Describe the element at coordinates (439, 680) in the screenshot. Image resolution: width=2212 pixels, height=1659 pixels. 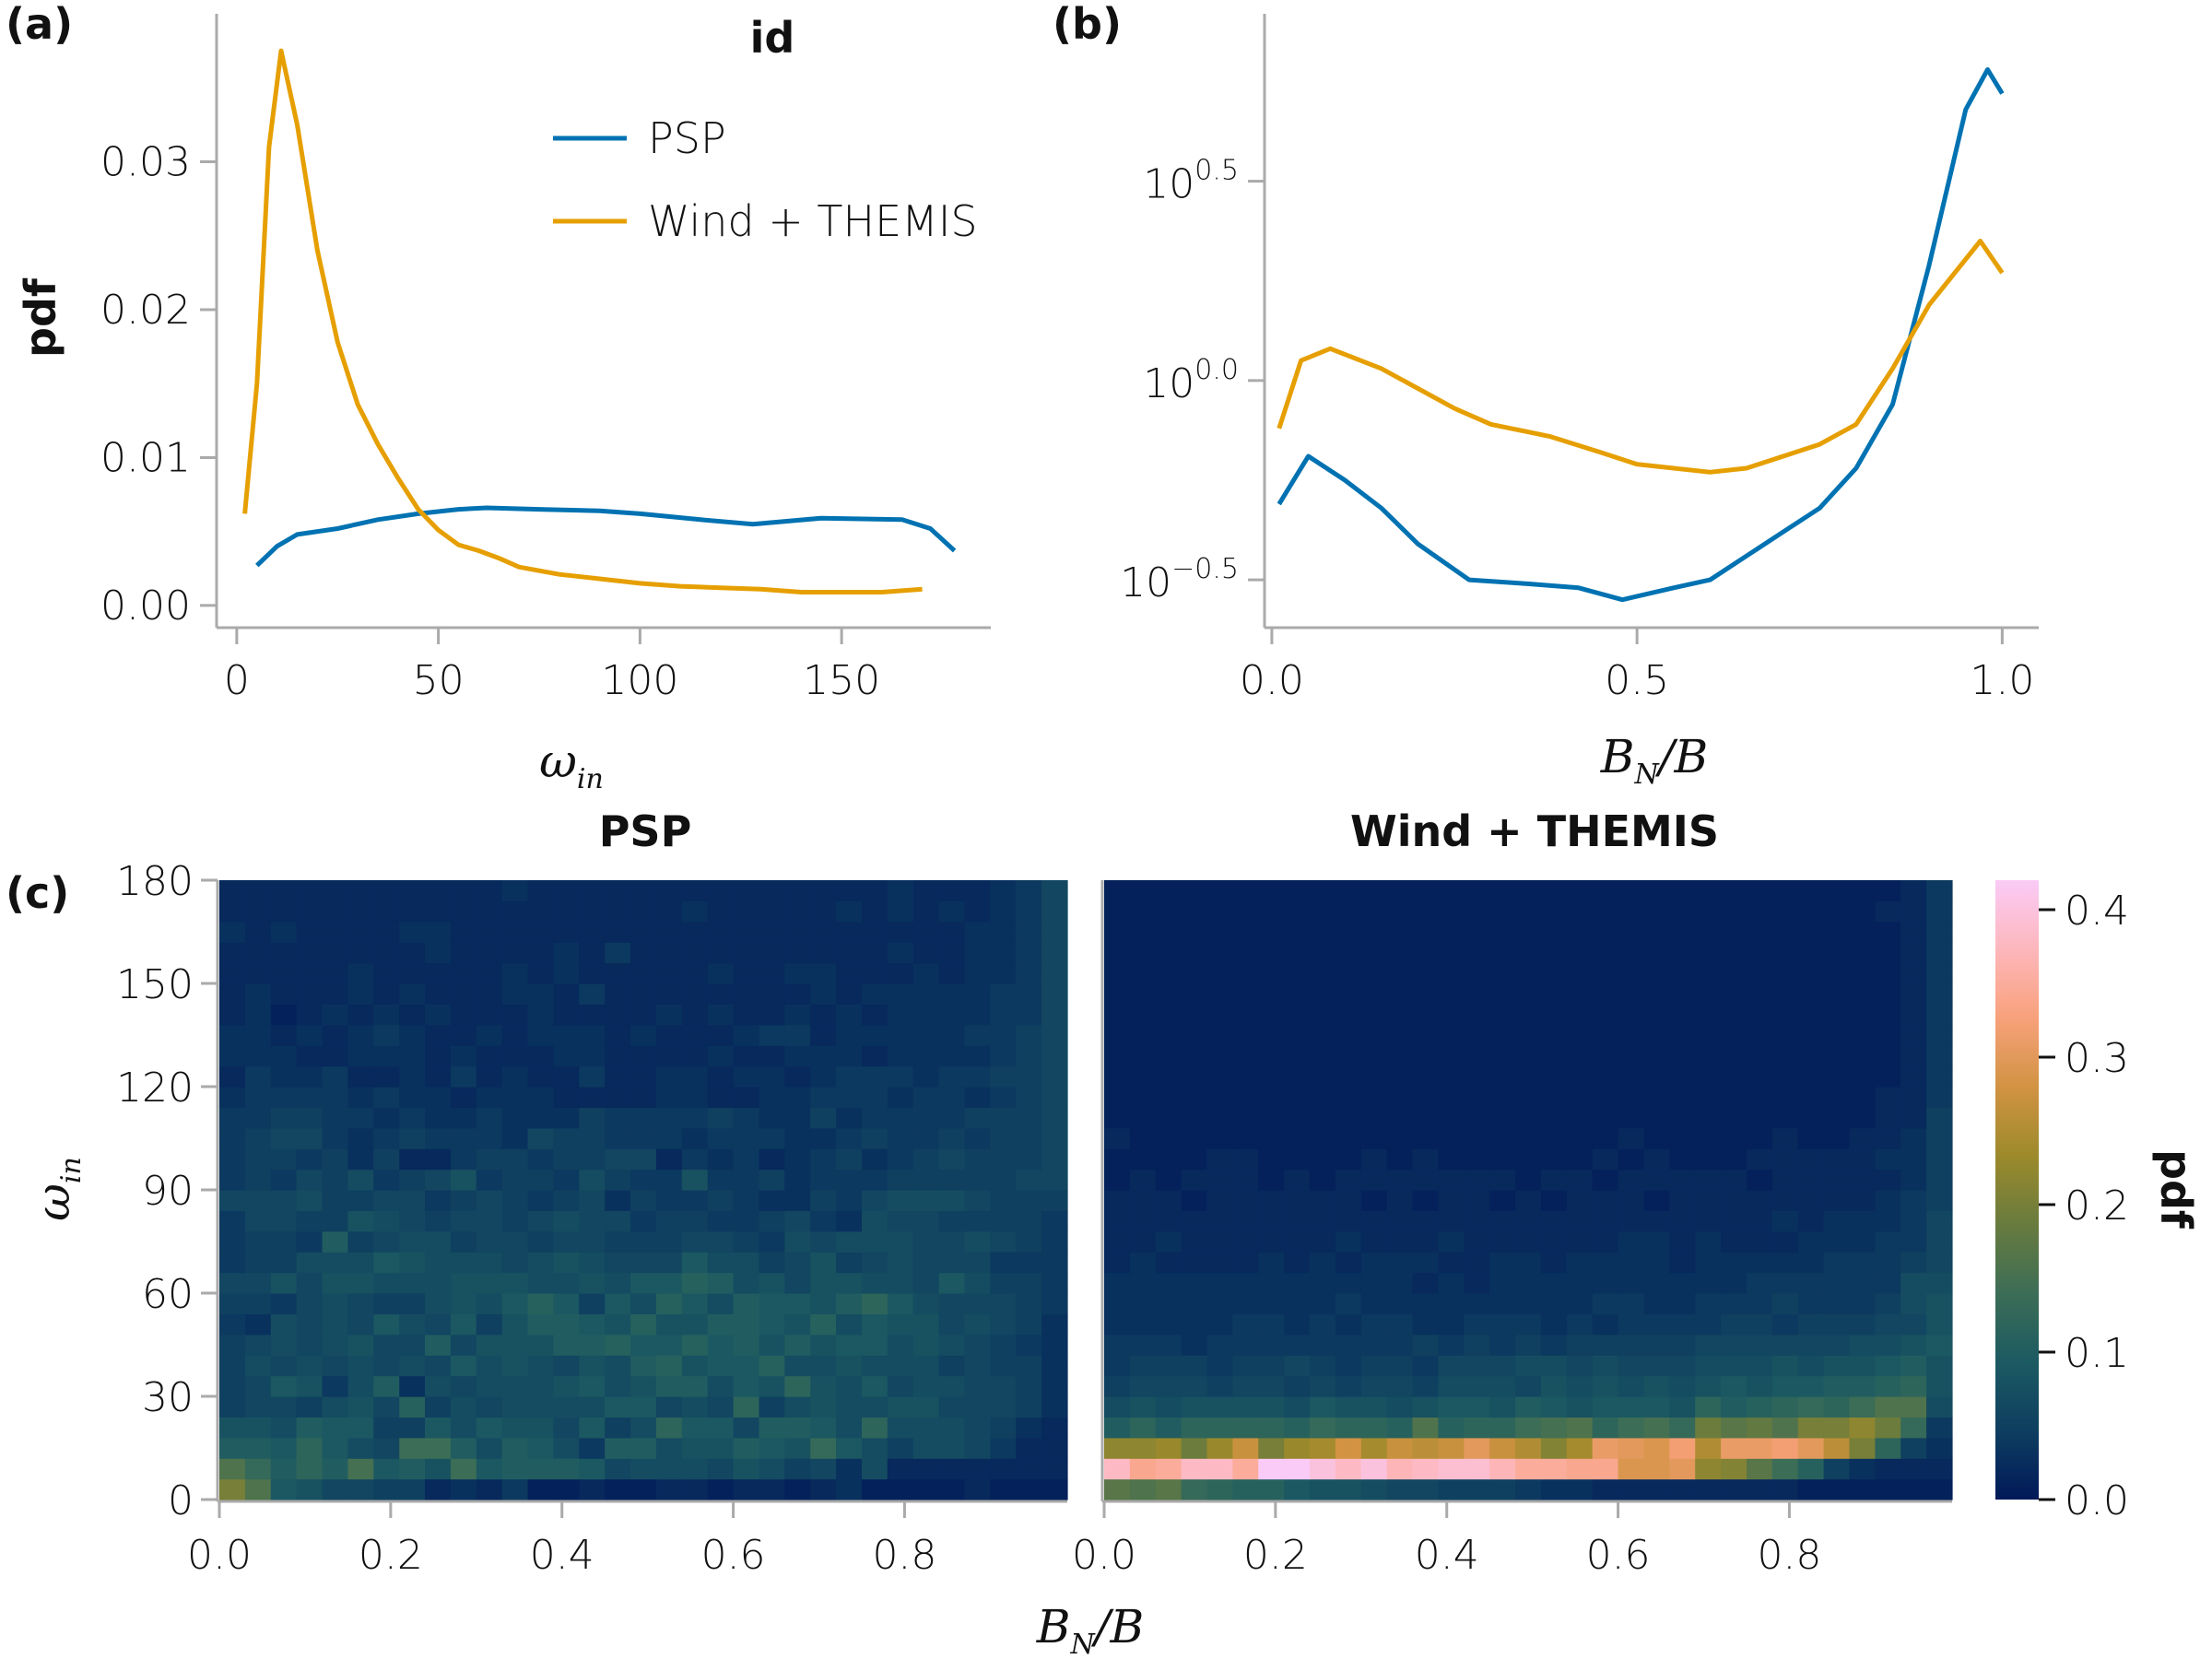
I see `panel-a-xtick-label: 50` at that location.